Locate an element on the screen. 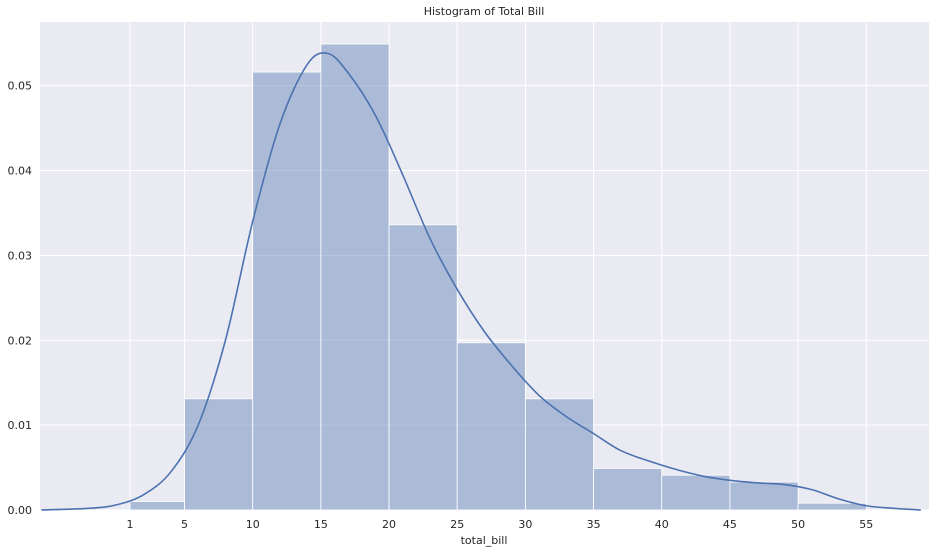 The height and width of the screenshot is (551, 944). x-tick-label: 55 is located at coordinates (866, 524).